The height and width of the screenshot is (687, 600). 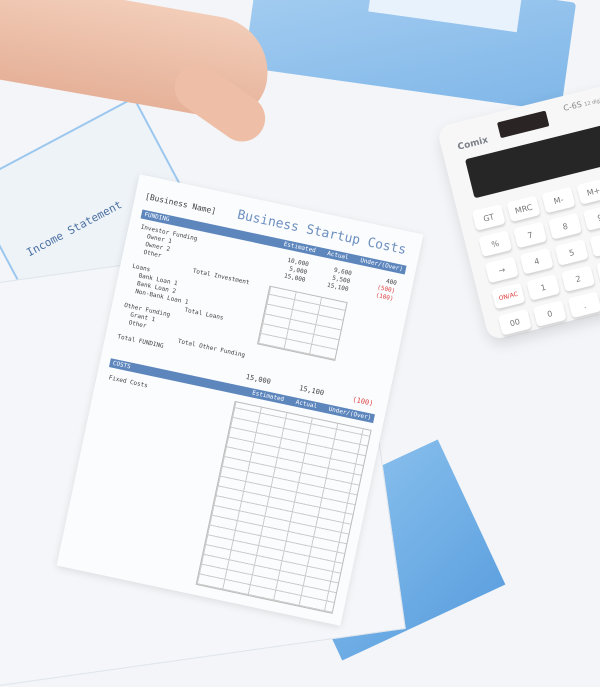 I want to click on calculator-key: 6, so click(x=594, y=244).